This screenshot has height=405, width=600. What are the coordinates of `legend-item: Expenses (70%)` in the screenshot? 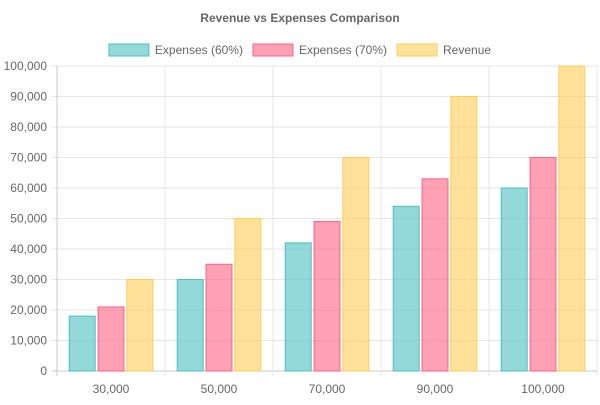 It's located at (319, 50).